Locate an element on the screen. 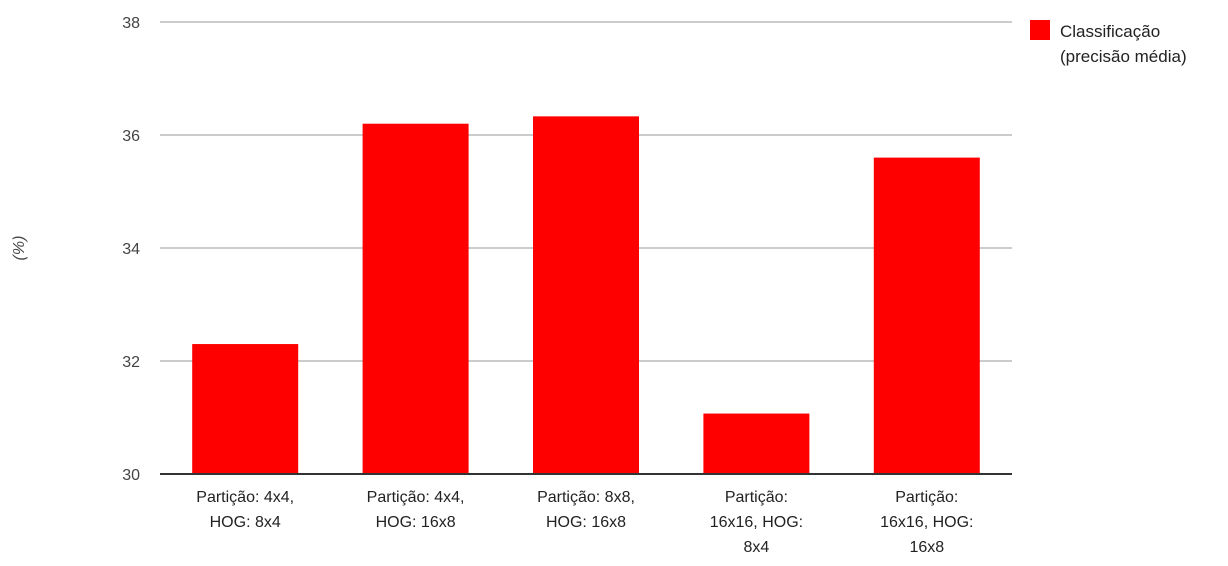  x-tick-label: Partição: 8x8, HOG: 16x8 is located at coordinates (586, 510).